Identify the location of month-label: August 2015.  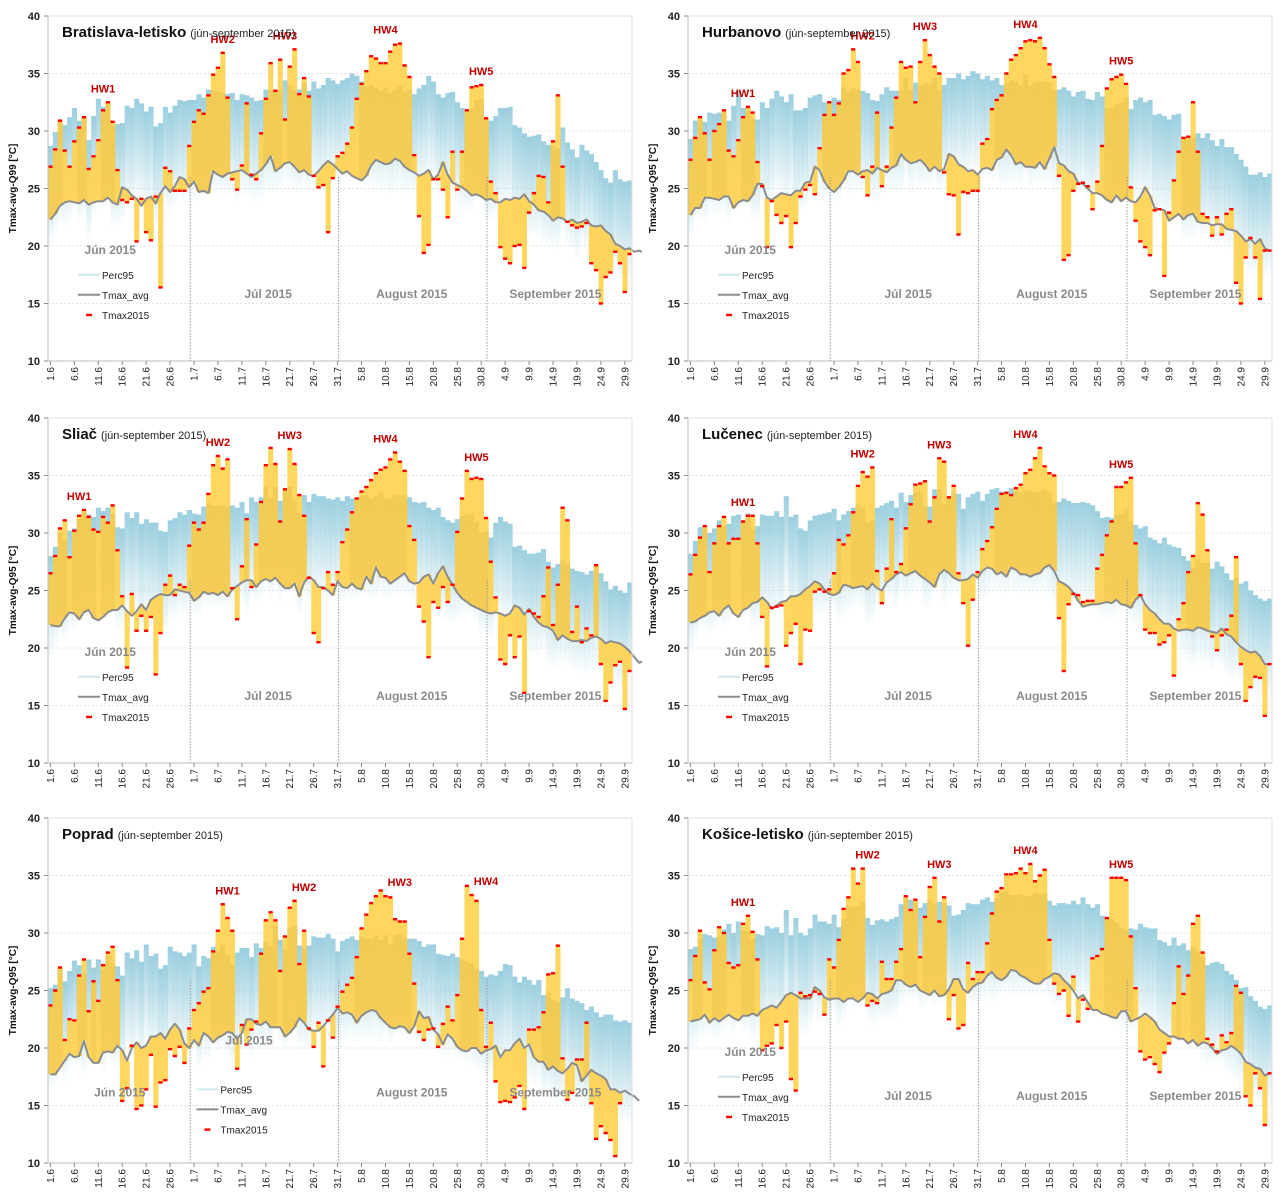
(412, 696).